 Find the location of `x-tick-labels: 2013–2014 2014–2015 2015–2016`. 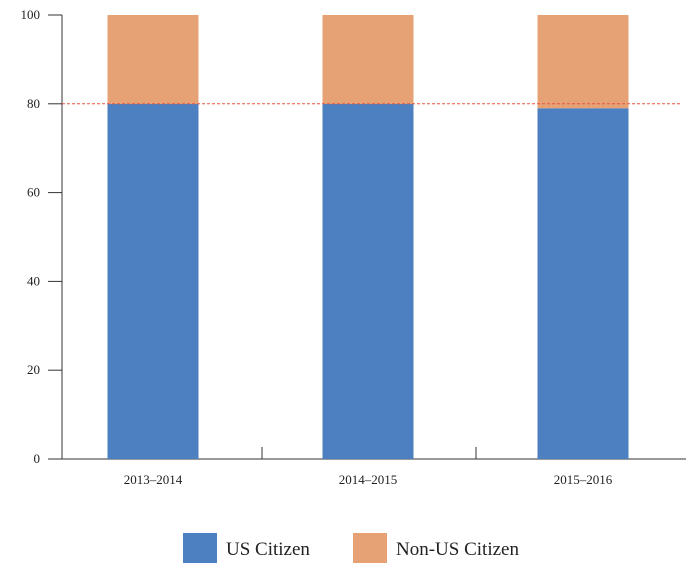

x-tick-labels: 2013–2014 2014–2015 2015–2016 is located at coordinates (368, 479).